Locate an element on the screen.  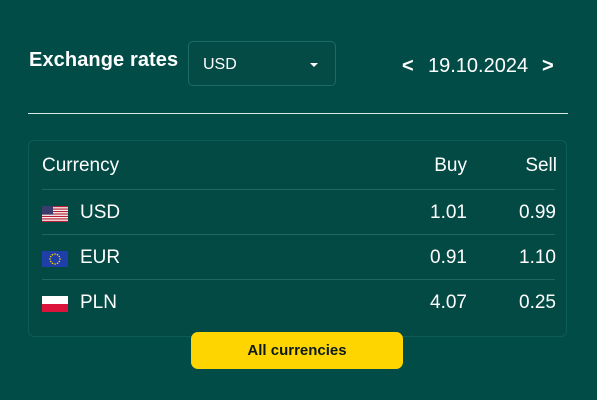
buy-rate: 0.91 is located at coordinates (448, 257).